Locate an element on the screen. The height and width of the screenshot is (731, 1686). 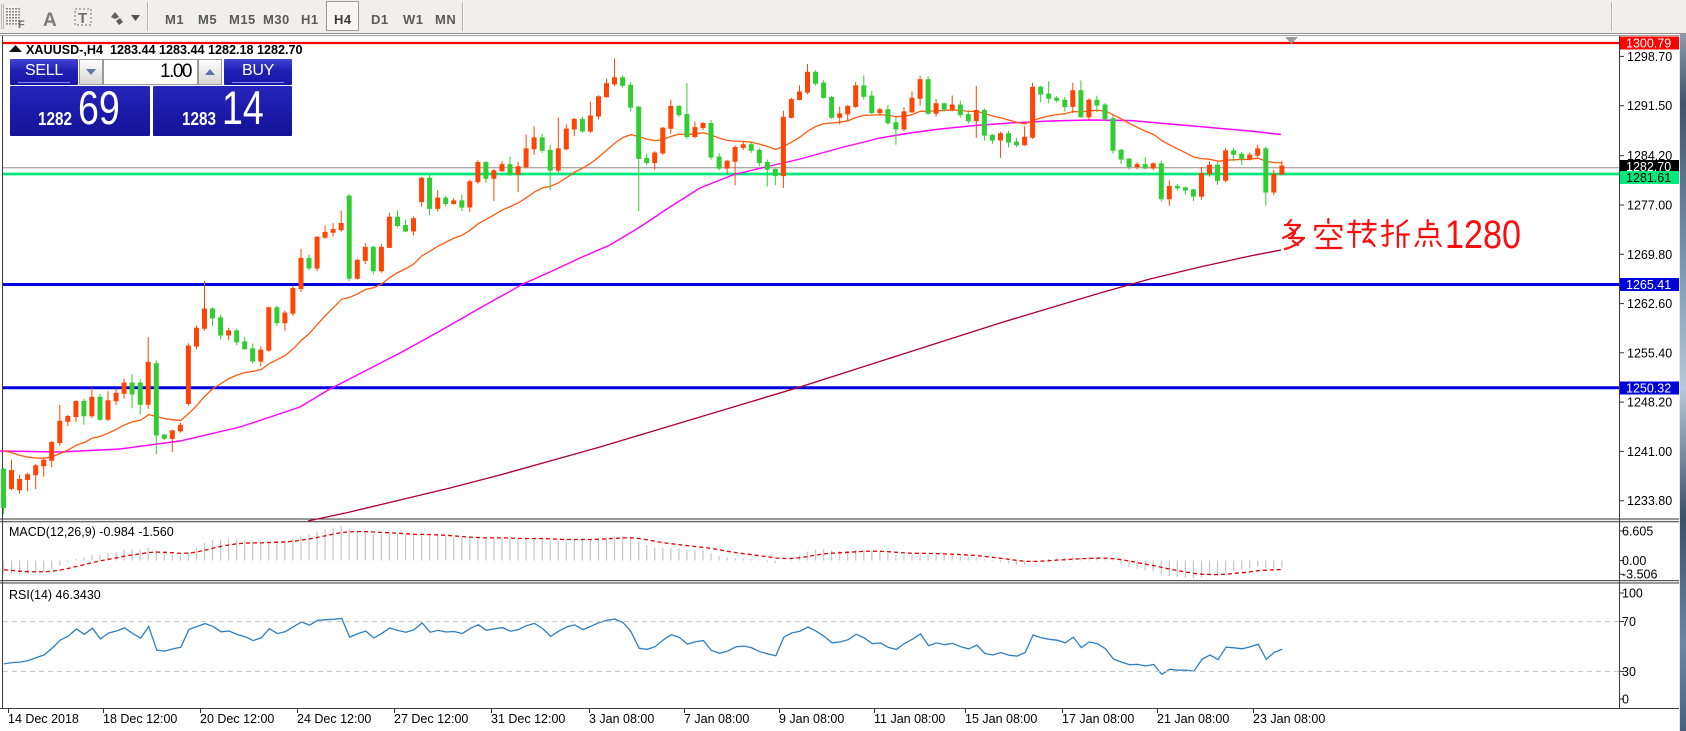
svg-text: -3.506 is located at coordinates (1639, 574).